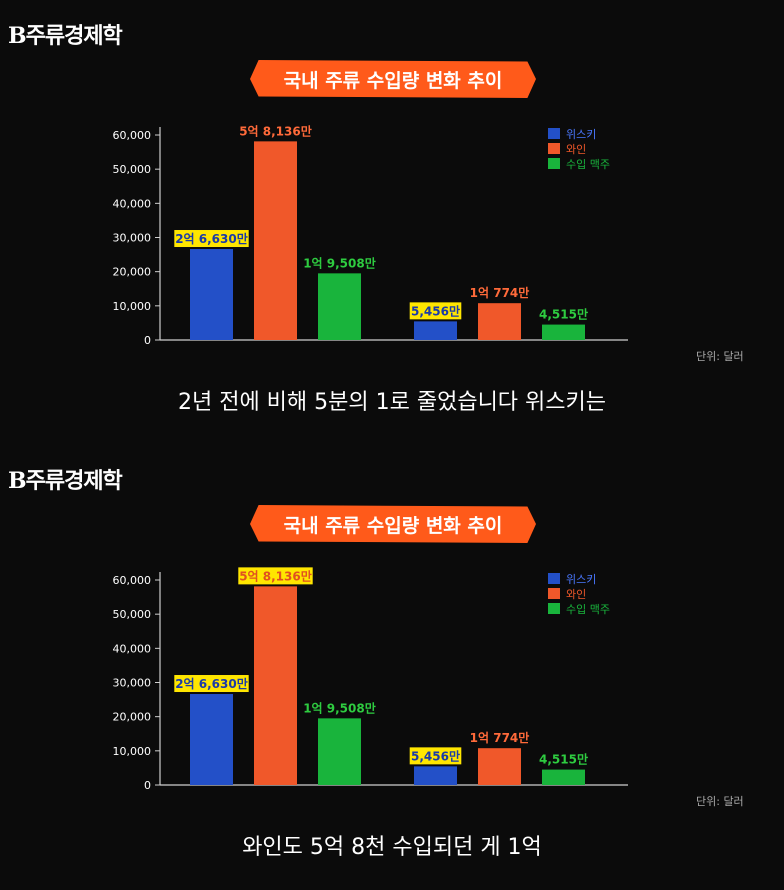 This screenshot has height=890, width=784. What do you see at coordinates (392, 402) in the screenshot?
I see `subtitle-caption: 2년 전에 비해 5분의 1로 줄었습니다 위스키는` at bounding box center [392, 402].